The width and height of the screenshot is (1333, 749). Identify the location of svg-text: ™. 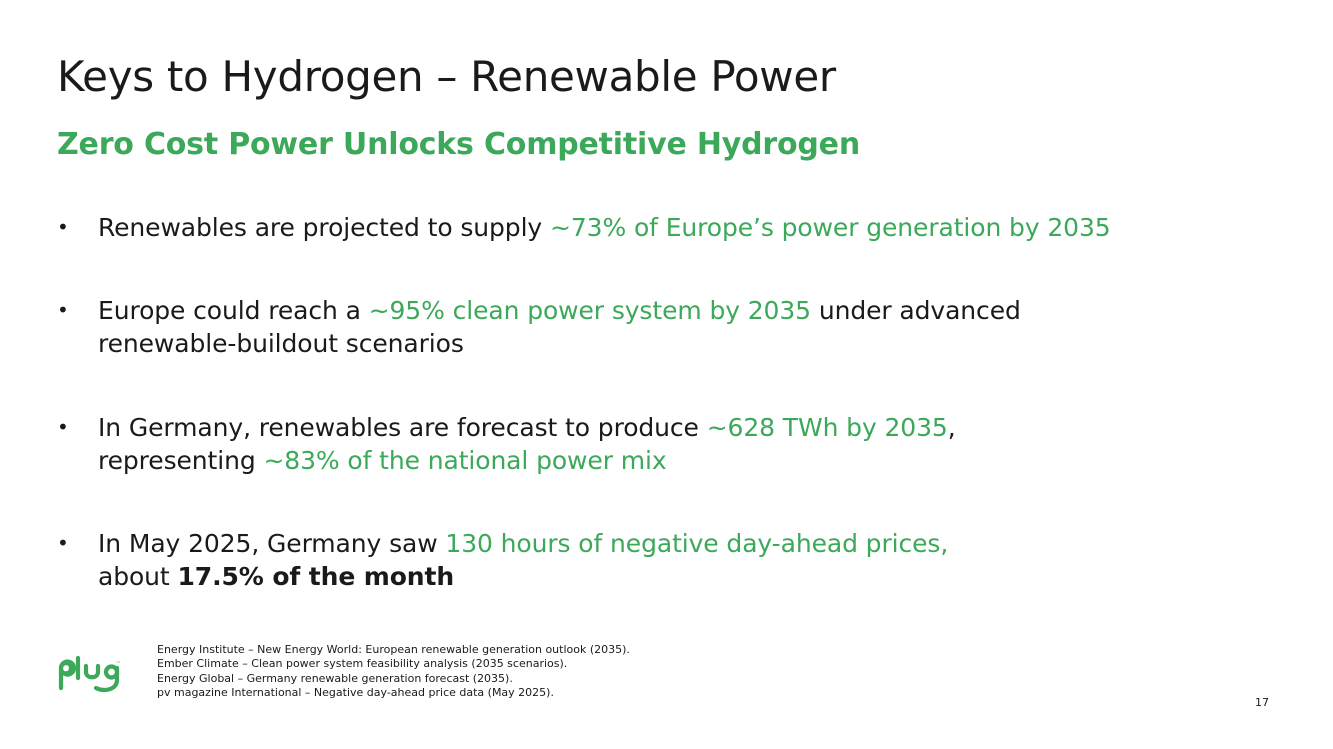
(118, 664).